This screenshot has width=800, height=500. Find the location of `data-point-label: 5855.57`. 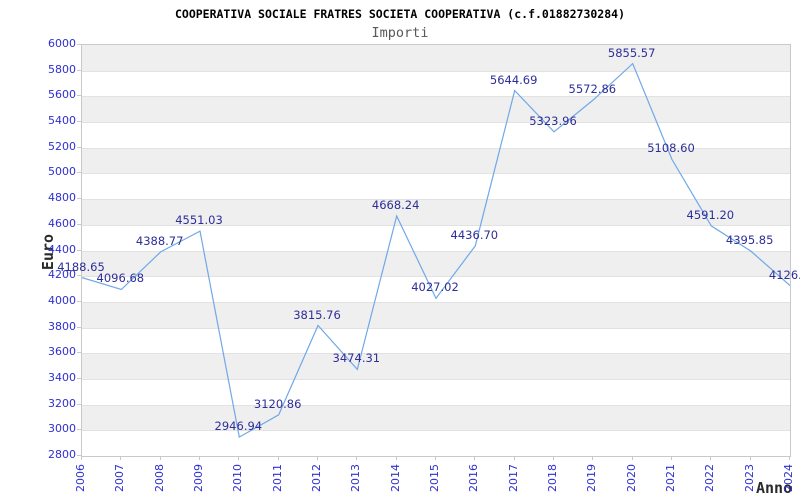

data-point-label: 5855.57 is located at coordinates (631, 52).